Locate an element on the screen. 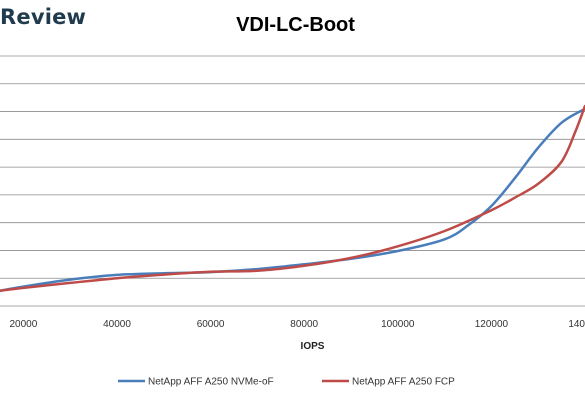 The width and height of the screenshot is (585, 401). brand-logo-text: Review is located at coordinates (43, 17).